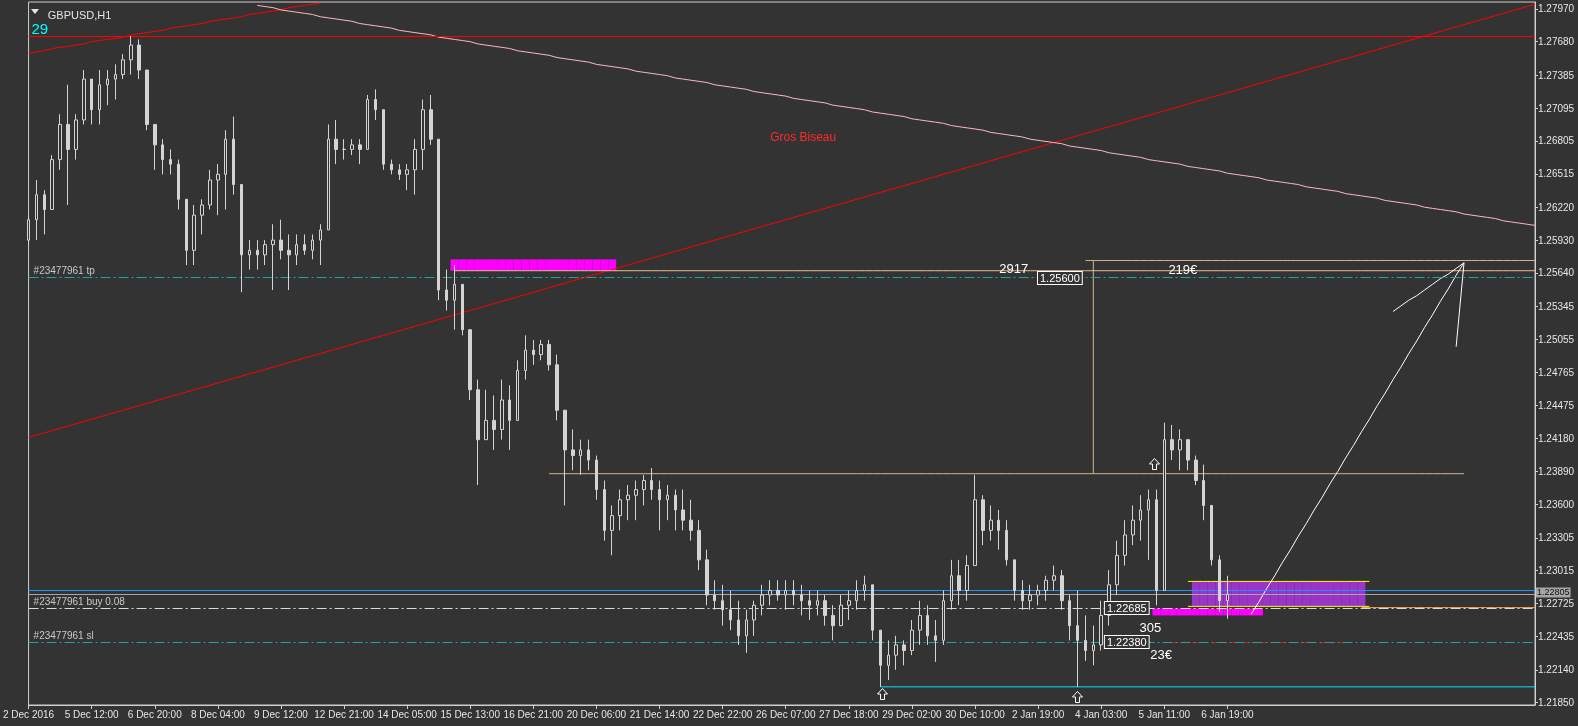 The height and width of the screenshot is (726, 1578). Describe the element at coordinates (155, 714) in the screenshot. I see `x-tick-label: 6 Dec 20:00` at that location.